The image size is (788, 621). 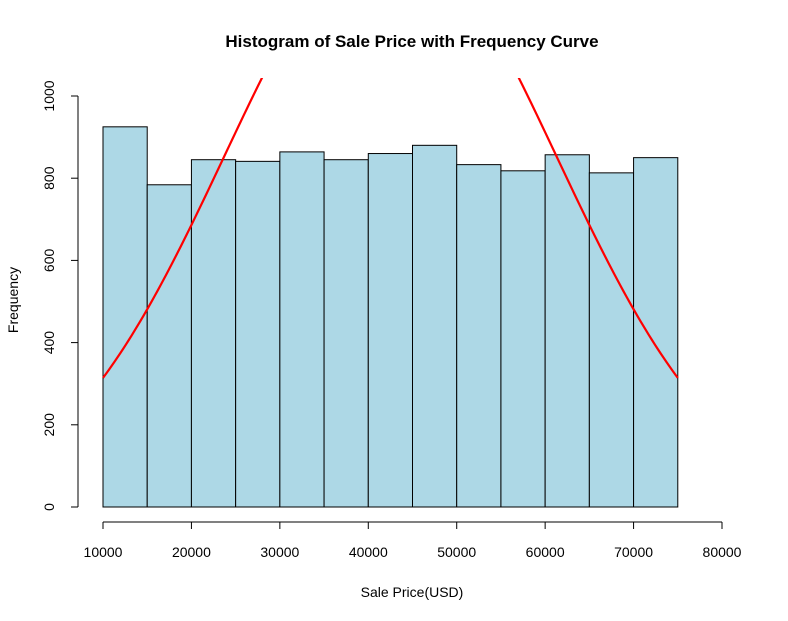 I want to click on x-tick-label: 10000, so click(x=103, y=552).